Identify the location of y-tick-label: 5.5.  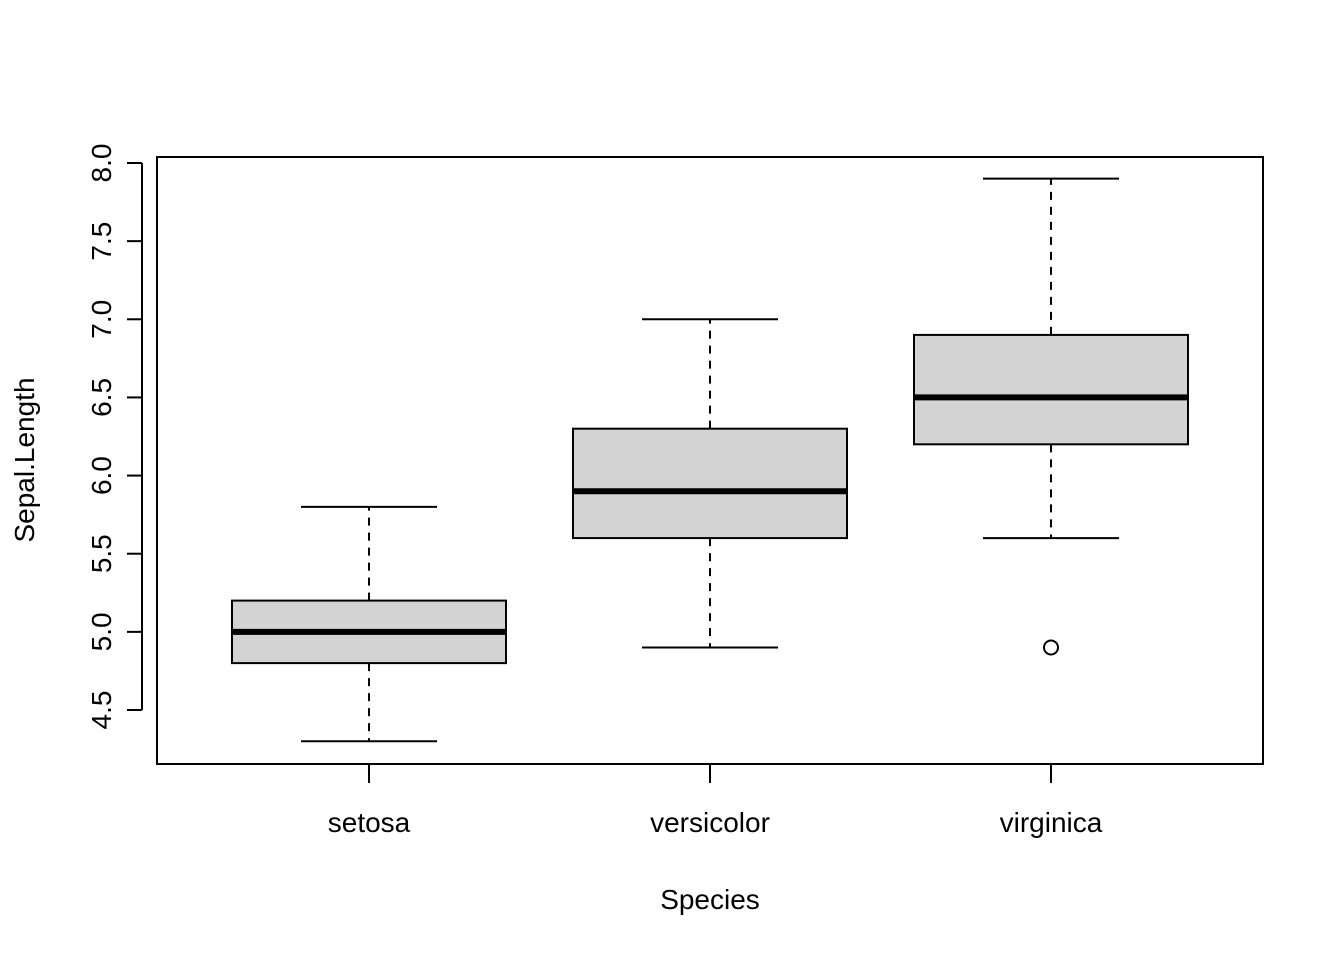
(101, 553).